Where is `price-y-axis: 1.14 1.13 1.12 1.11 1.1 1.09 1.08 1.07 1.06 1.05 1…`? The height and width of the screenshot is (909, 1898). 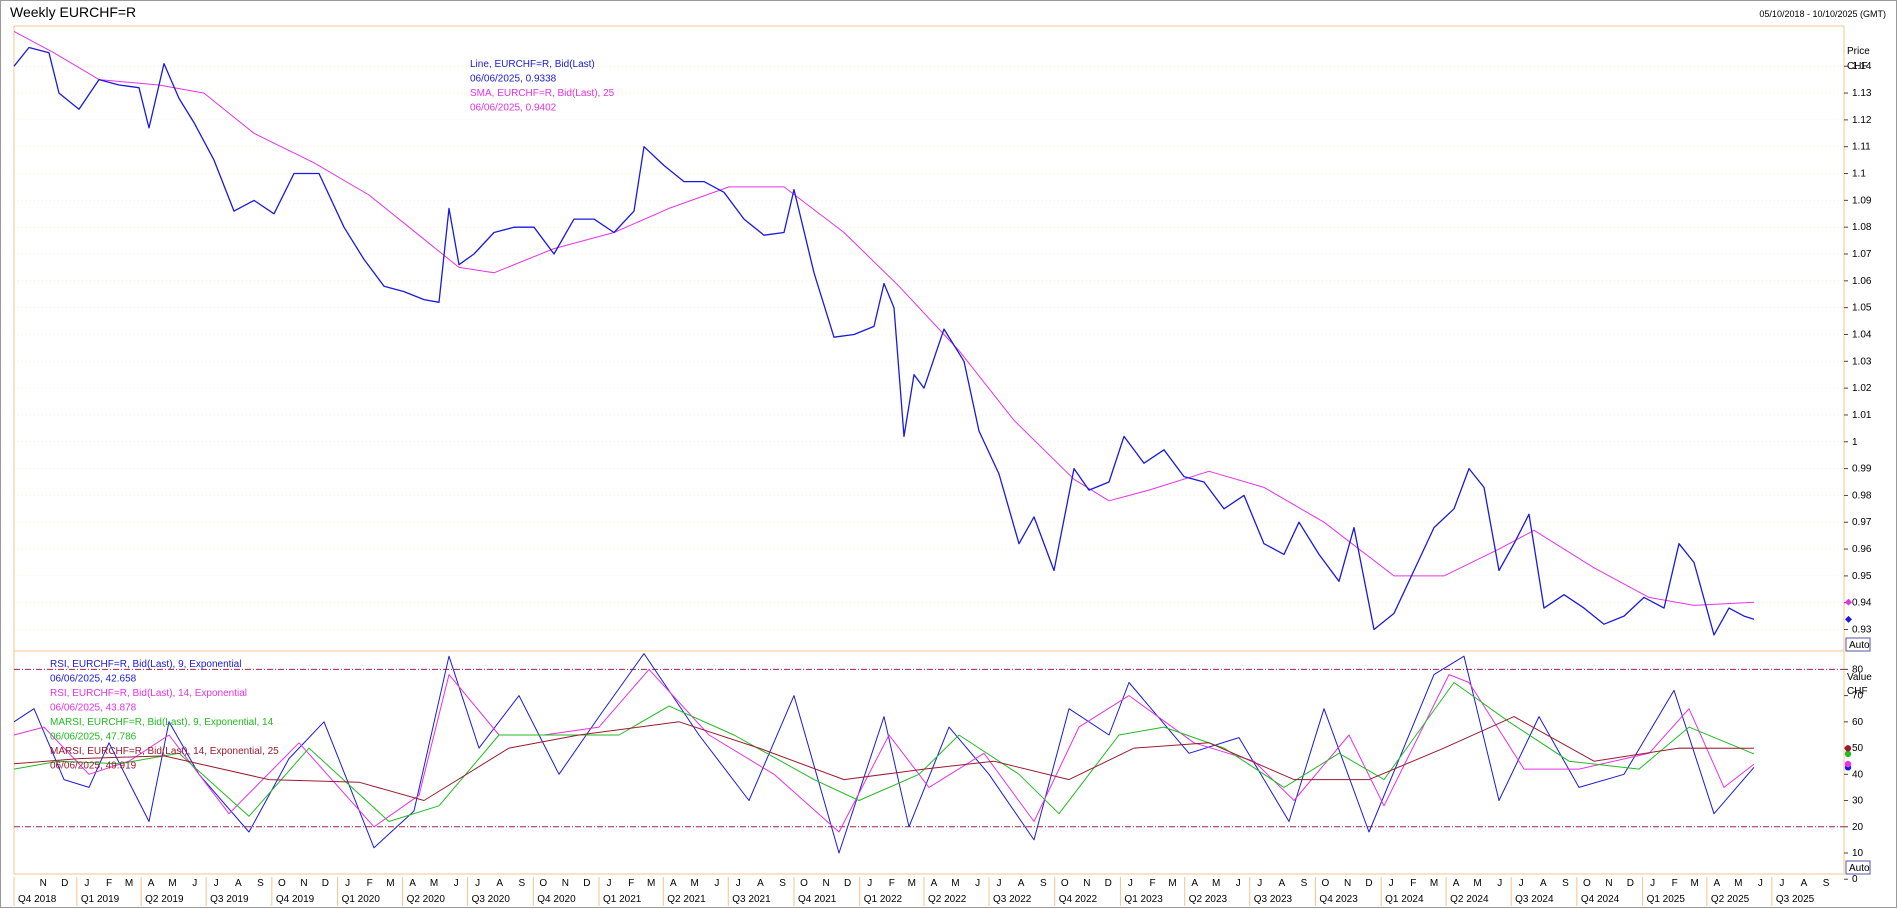
price-y-axis: 1.14 1.13 1.12 1.11 1.1 1.09 1.08 1.07 1.06 1.05 1… is located at coordinates (1858, 348).